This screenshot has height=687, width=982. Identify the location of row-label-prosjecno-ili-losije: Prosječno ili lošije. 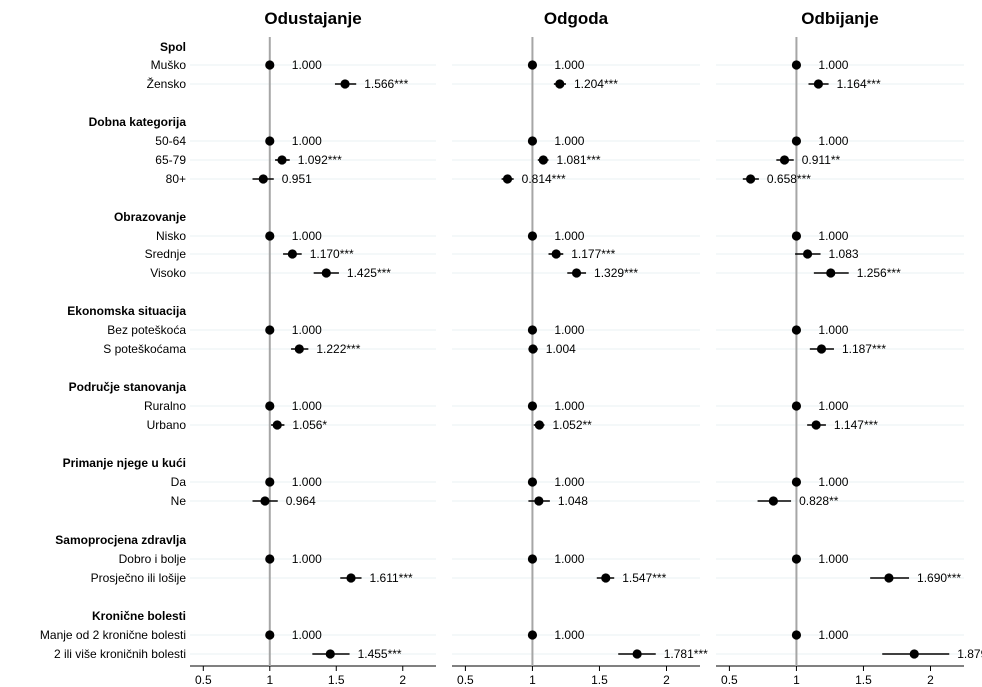
(139, 578).